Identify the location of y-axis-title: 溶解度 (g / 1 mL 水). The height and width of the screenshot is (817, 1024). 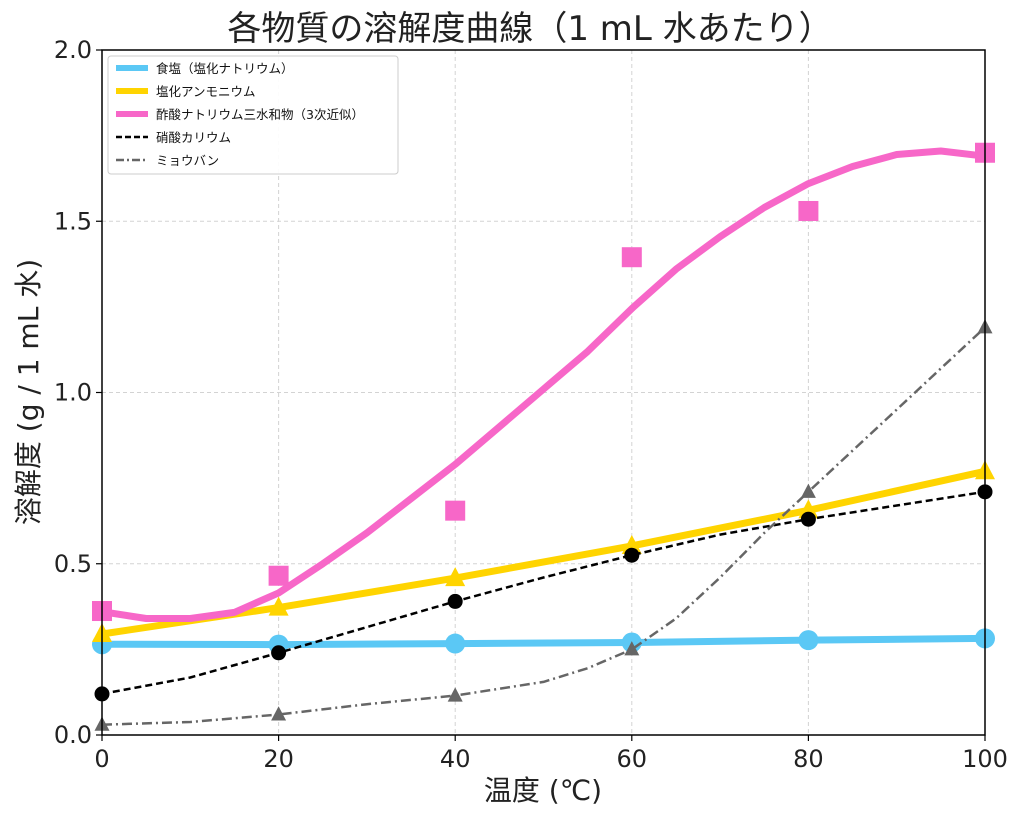
(28, 392).